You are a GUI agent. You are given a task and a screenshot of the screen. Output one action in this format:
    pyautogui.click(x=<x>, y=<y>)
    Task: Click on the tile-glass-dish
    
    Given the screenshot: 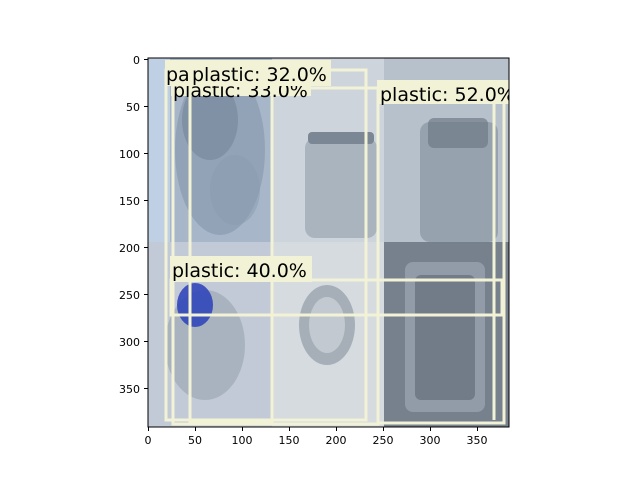 What is the action you would take?
    pyautogui.click(x=446, y=334)
    